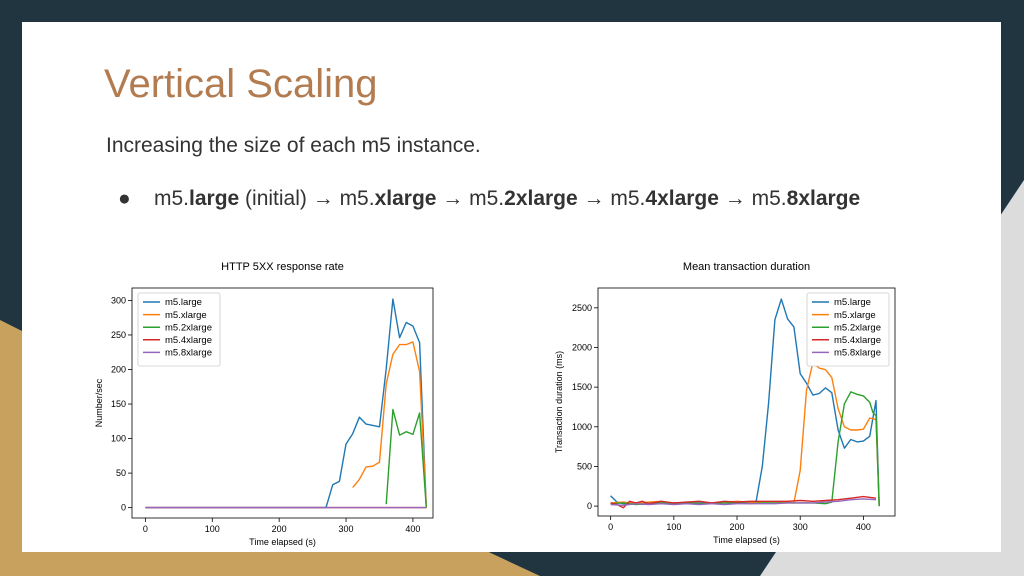 The image size is (1024, 576). I want to click on bullet-text-9: 8xlarge, so click(823, 198).